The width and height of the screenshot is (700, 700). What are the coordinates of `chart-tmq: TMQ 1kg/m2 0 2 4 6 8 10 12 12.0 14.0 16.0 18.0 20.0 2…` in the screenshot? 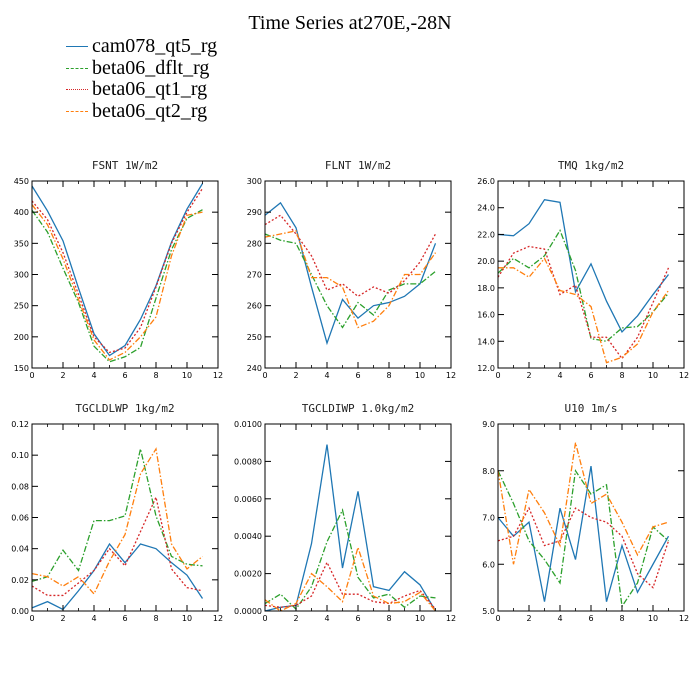 It's located at (583, 269).